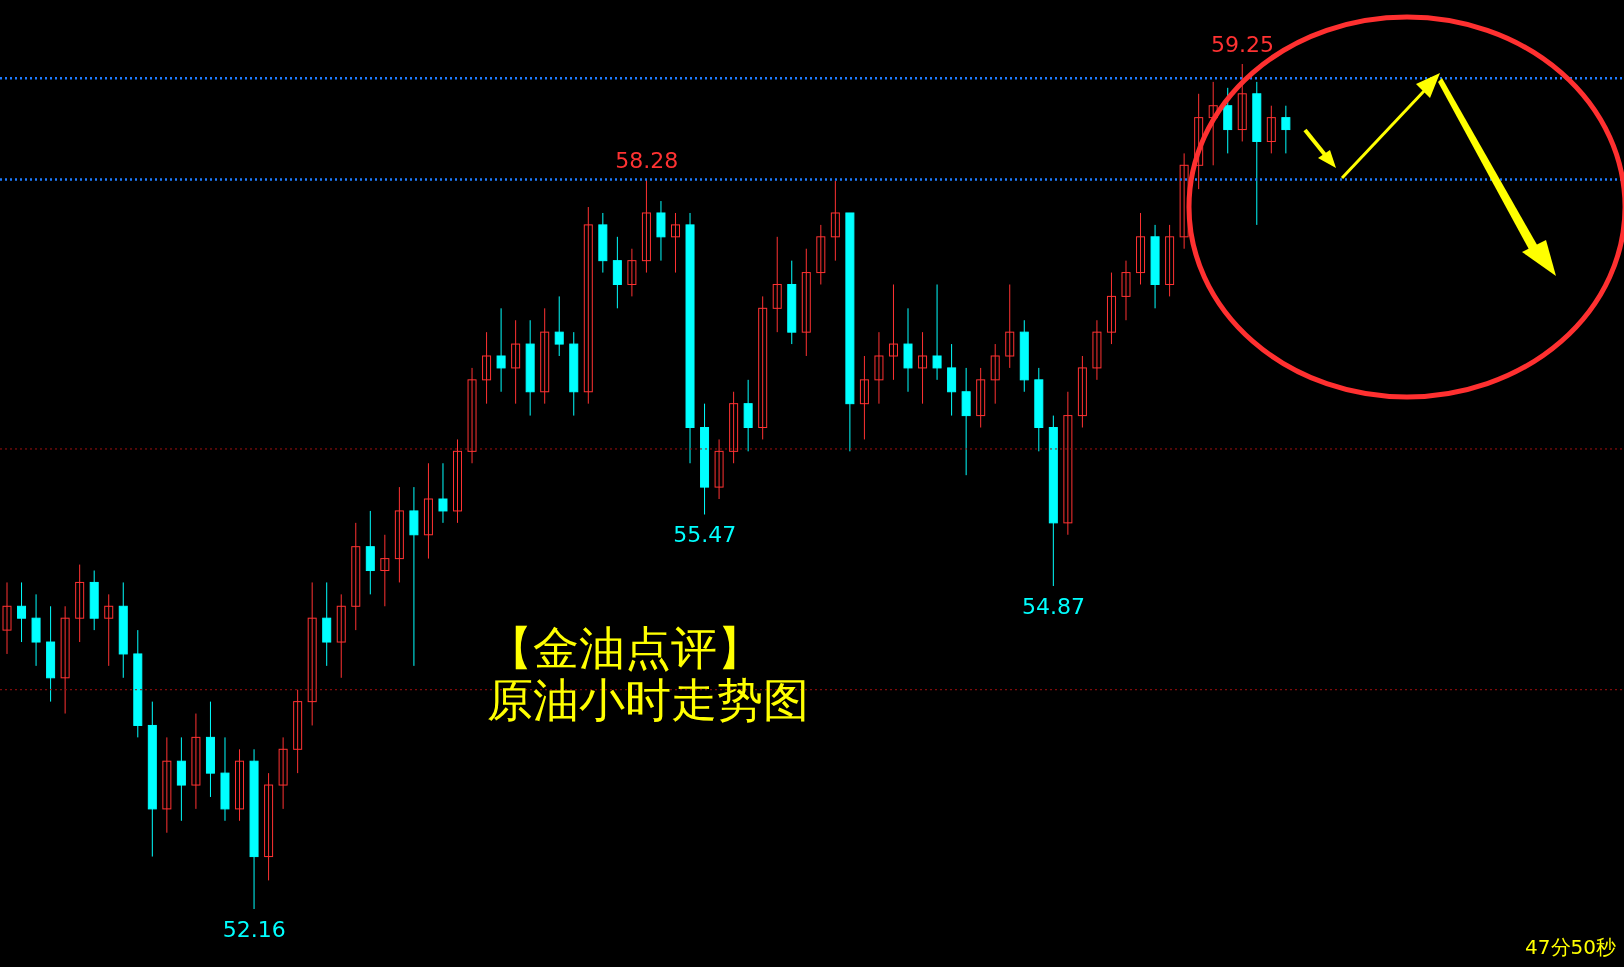 The width and height of the screenshot is (1624, 967). What do you see at coordinates (254, 929) in the screenshot?
I see `annotation: 52.16` at bounding box center [254, 929].